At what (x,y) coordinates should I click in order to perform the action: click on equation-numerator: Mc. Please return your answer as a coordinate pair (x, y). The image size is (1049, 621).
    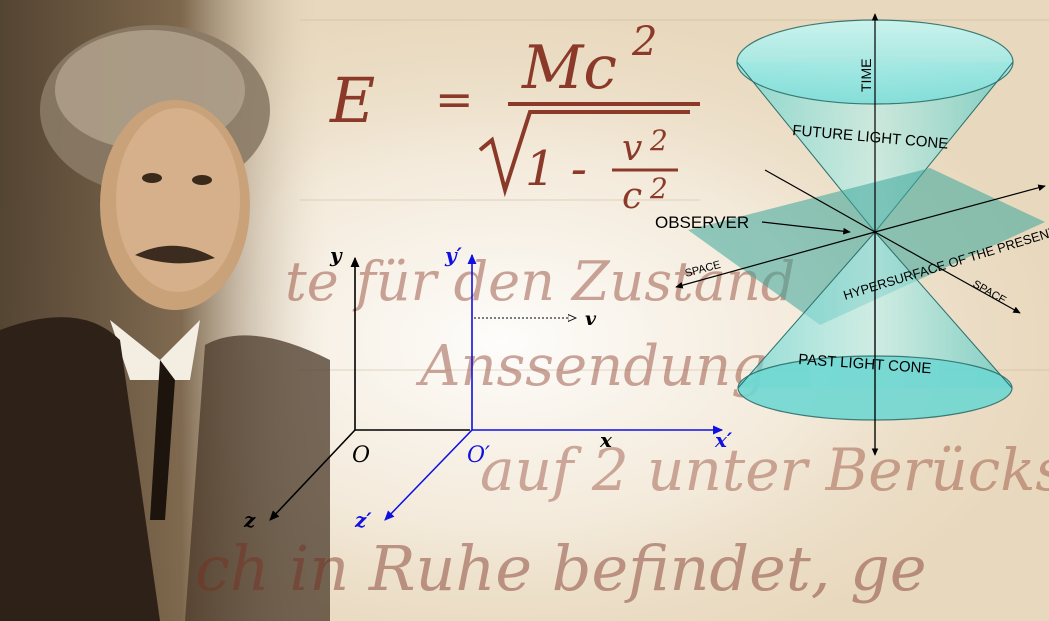
    Looking at the image, I should click on (569, 68).